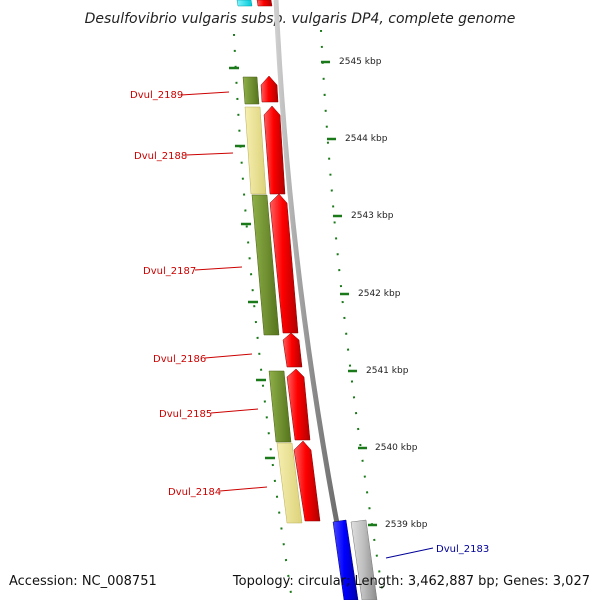 The height and width of the screenshot is (600, 600). I want to click on inner-ticks, so click(252, 263).